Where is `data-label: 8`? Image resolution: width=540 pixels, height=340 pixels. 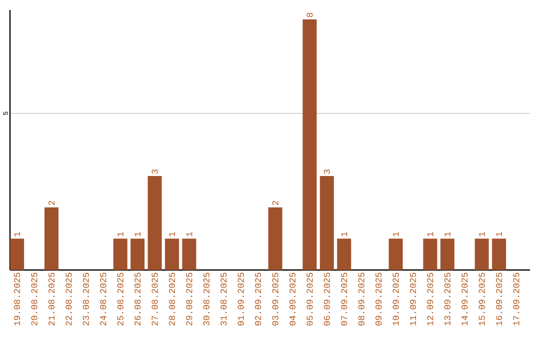 data-label: 8 is located at coordinates (309, 15).